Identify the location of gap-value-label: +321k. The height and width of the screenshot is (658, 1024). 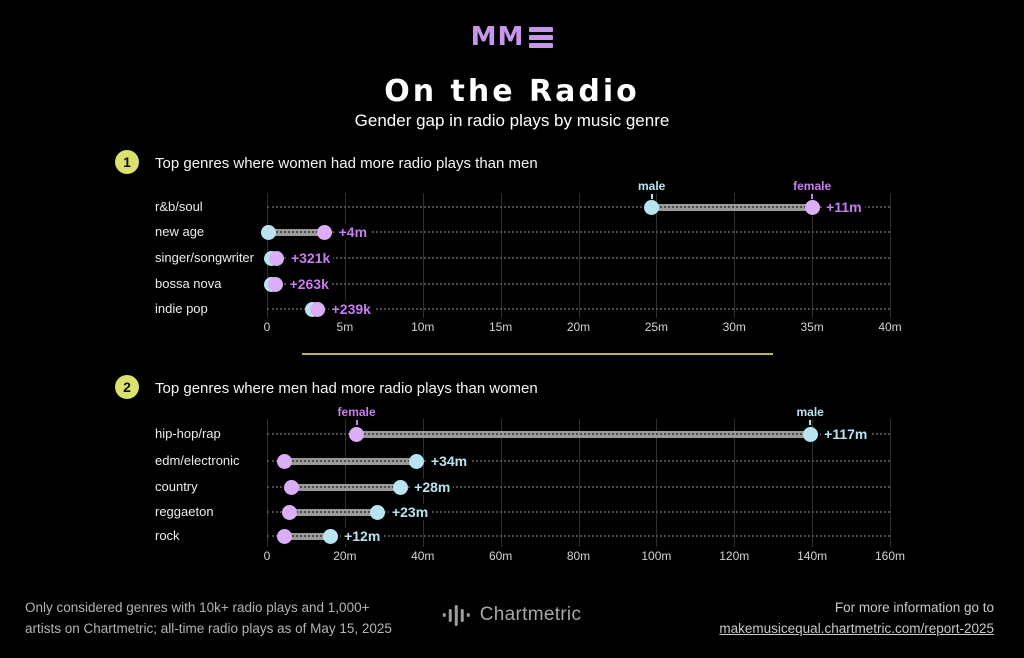
(310, 258).